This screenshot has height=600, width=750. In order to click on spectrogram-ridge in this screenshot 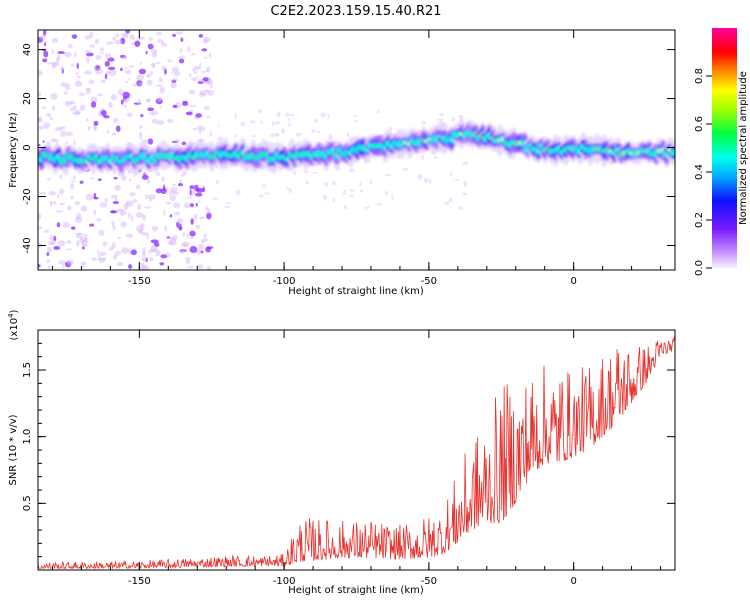, I will do `click(356, 148)`.